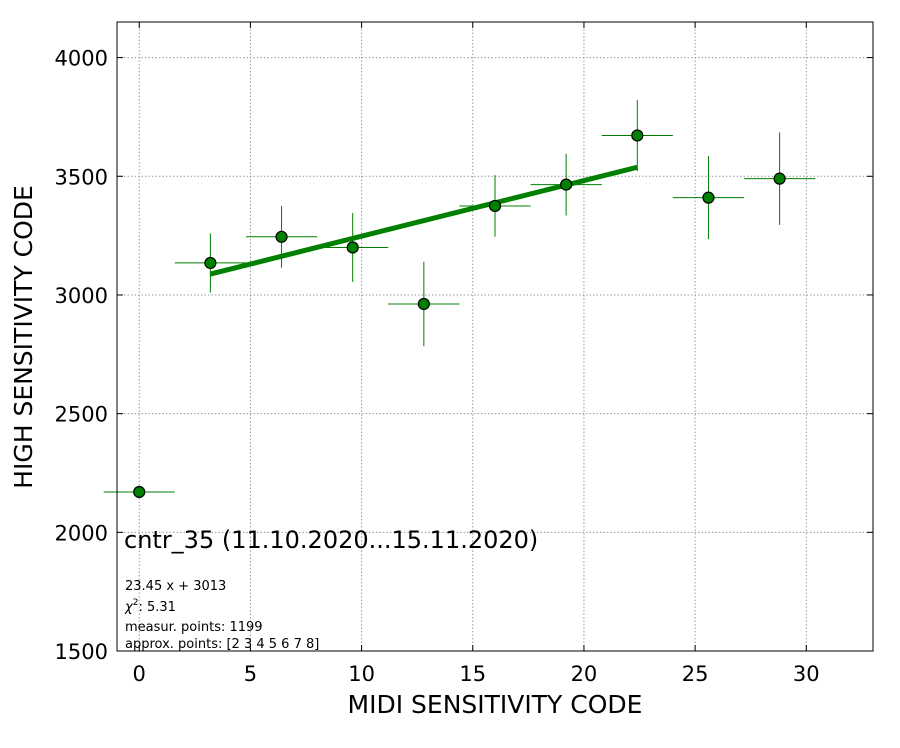 The width and height of the screenshot is (900, 748). Describe the element at coordinates (331, 540) in the screenshot. I see `annotation-title: cntr_35 (11.10.2020...15.11.2020)` at that location.